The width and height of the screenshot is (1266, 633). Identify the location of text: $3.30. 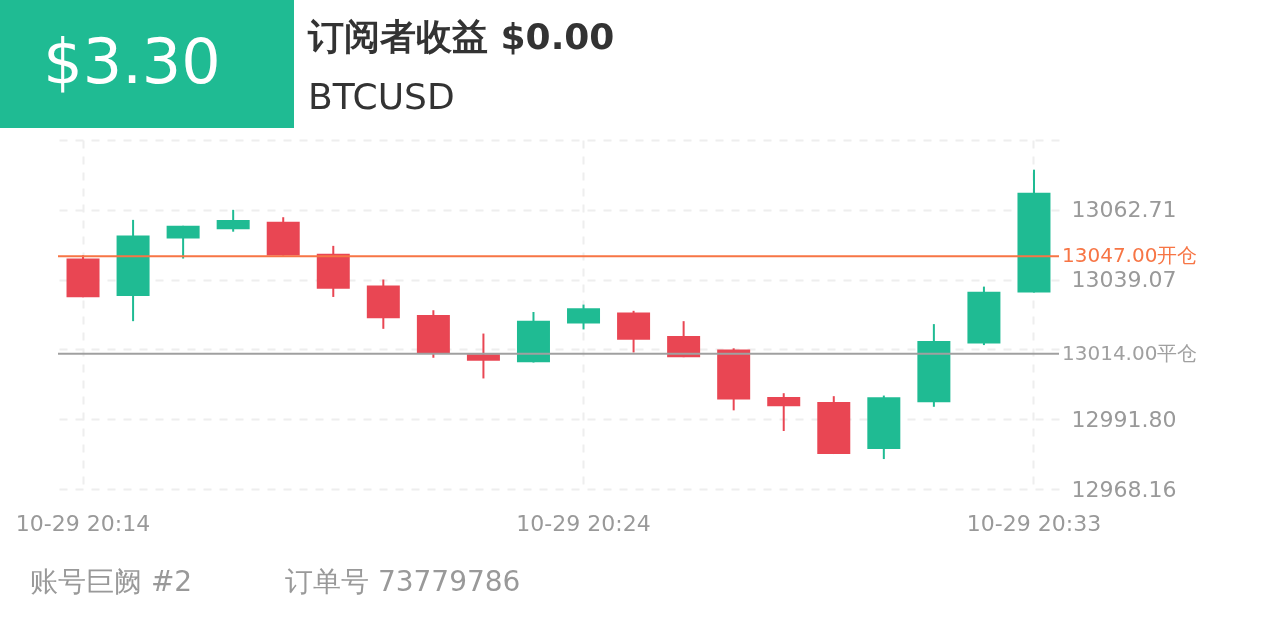
(132, 61).